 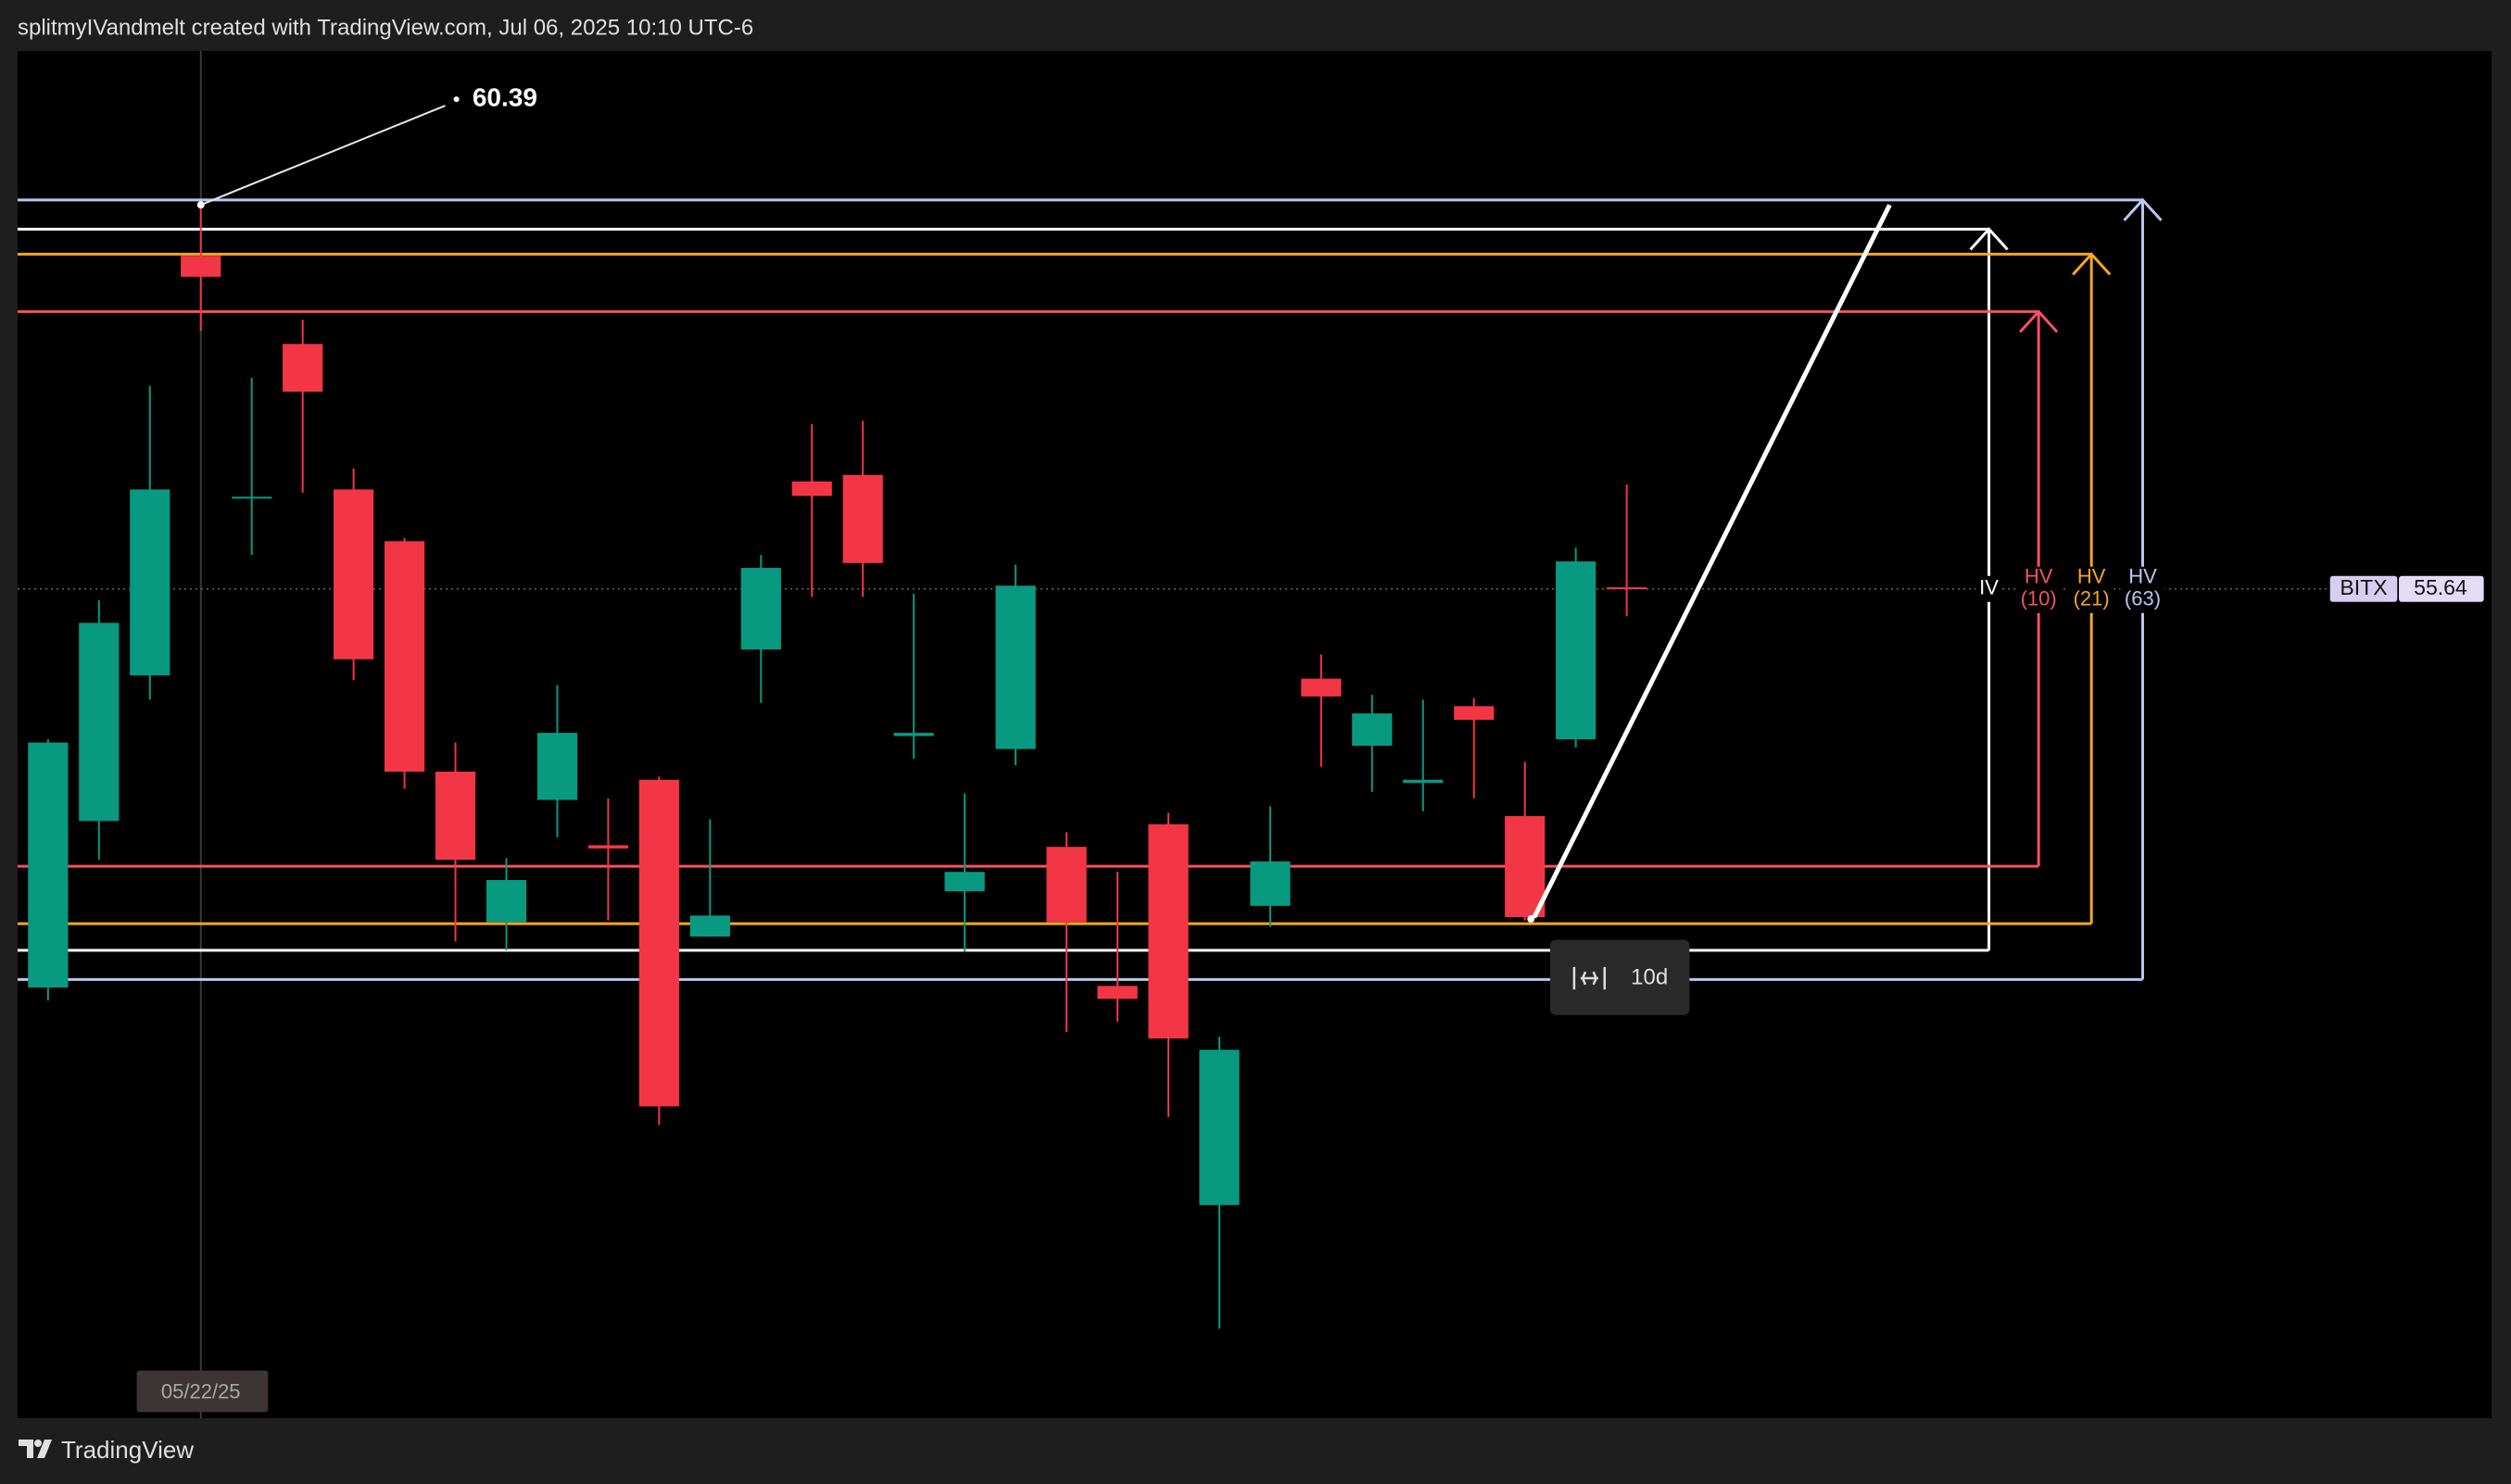 I want to click on price-box, so click(x=2441, y=588).